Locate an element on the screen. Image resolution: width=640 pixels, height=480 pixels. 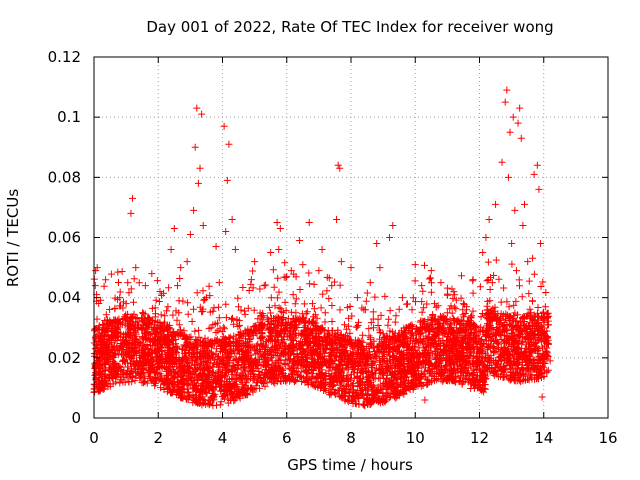
x-tick-label: 10 is located at coordinates (415, 438).